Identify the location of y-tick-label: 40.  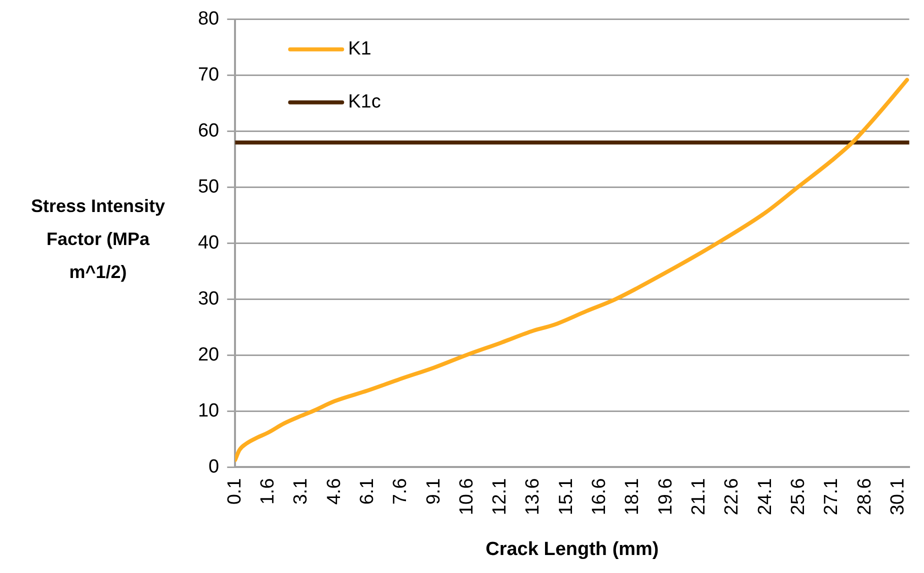
(209, 243).